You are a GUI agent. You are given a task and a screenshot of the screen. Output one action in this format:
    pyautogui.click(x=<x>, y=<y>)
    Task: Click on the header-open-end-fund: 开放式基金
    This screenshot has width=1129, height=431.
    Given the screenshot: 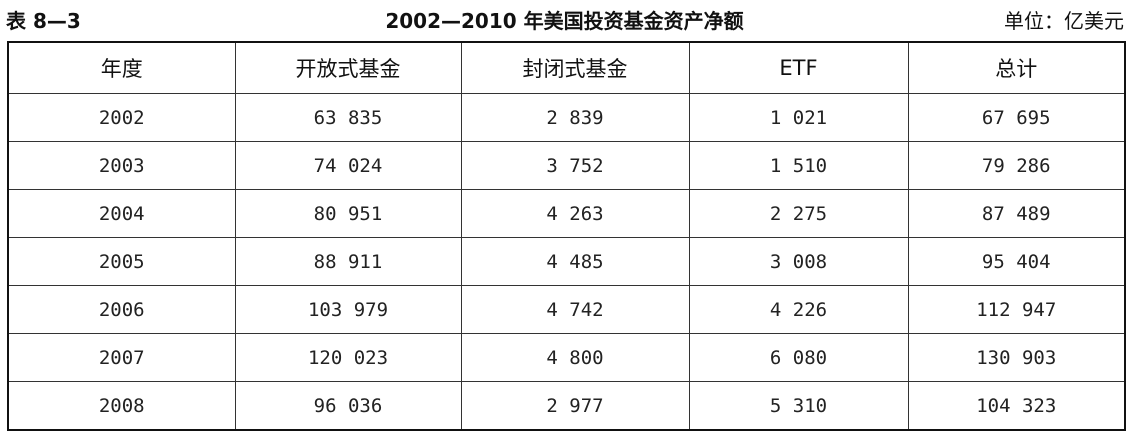 What is the action you would take?
    pyautogui.click(x=348, y=67)
    